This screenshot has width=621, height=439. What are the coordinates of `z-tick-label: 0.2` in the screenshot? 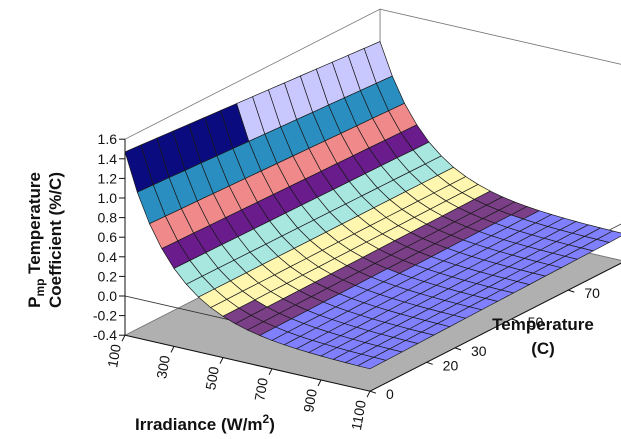 It's located at (108, 276).